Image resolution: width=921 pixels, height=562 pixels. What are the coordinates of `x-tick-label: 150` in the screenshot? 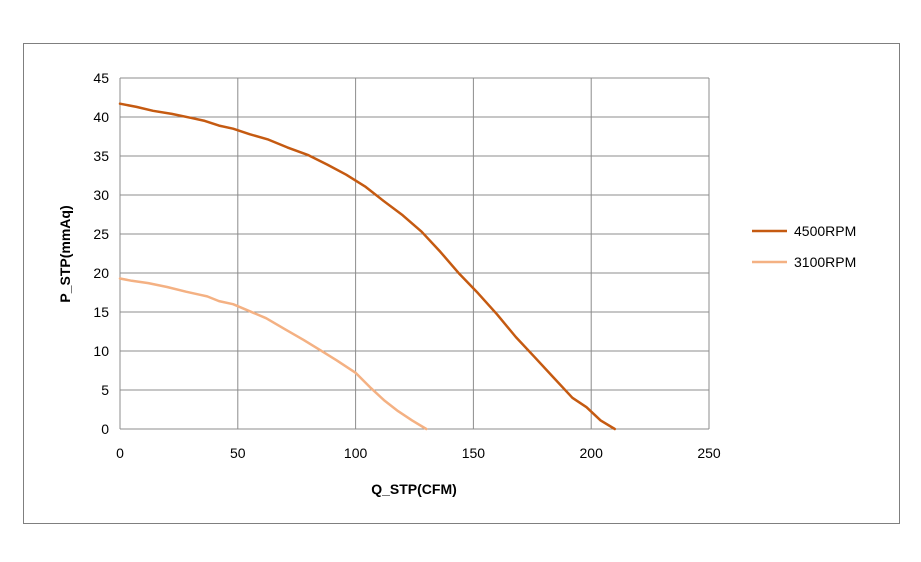 It's located at (474, 453).